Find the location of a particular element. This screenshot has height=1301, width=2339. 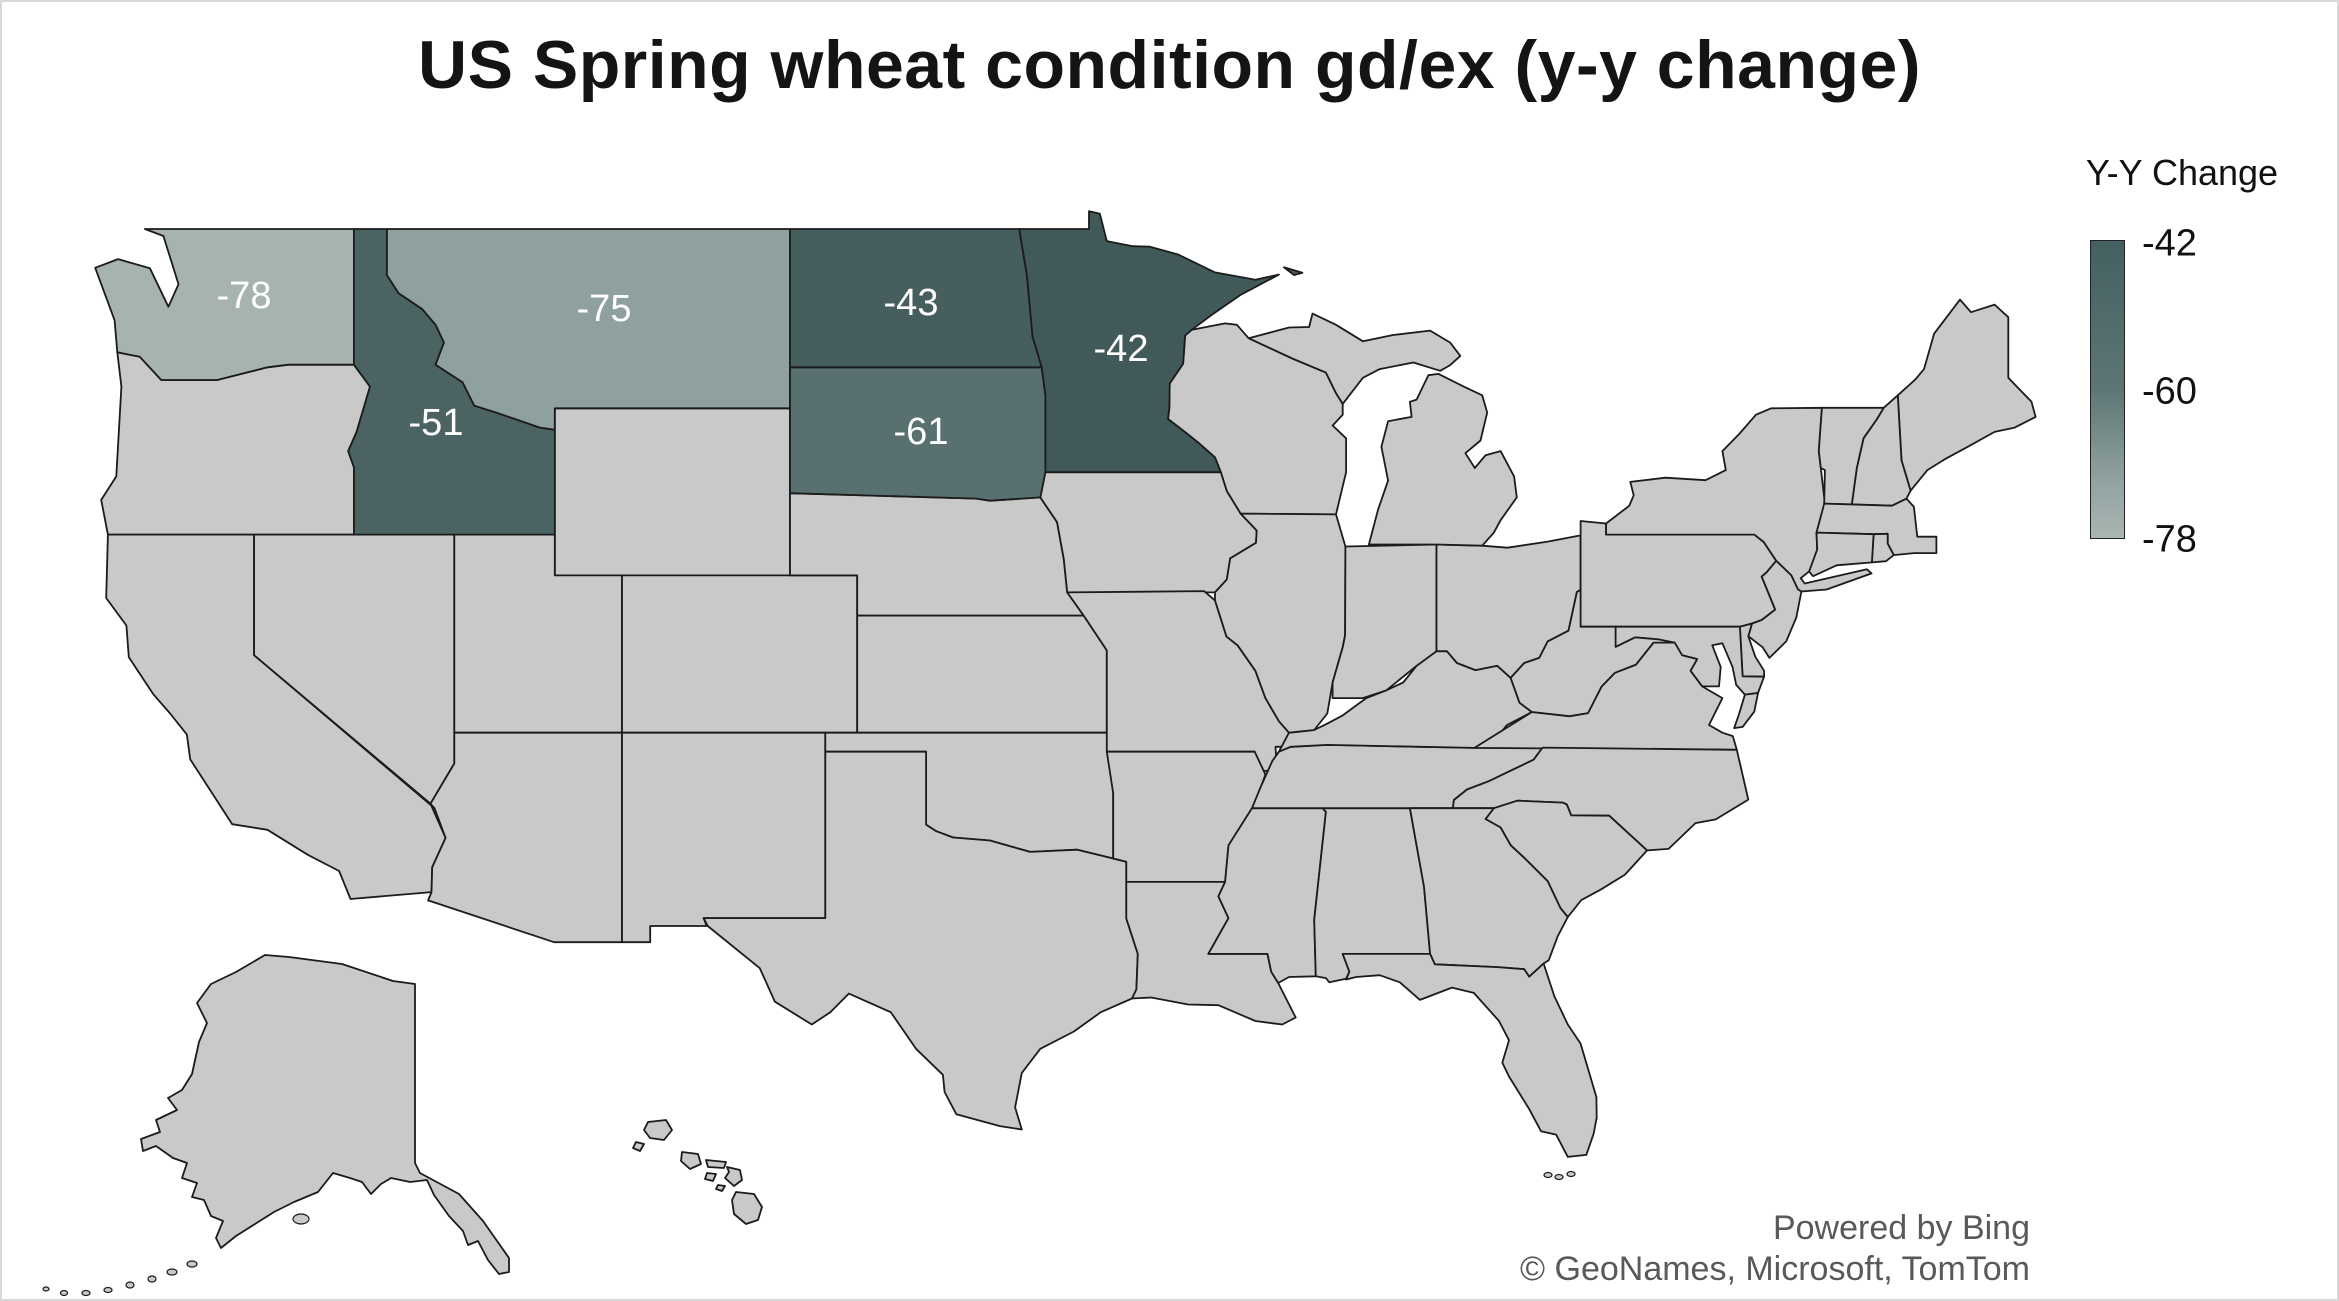

state-value-label: -51 is located at coordinates (436, 423).